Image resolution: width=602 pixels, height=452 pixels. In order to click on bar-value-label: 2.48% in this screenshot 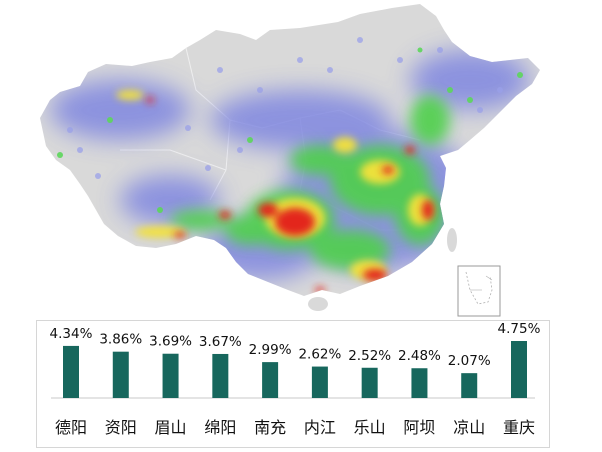, I will do `click(419, 356)`.